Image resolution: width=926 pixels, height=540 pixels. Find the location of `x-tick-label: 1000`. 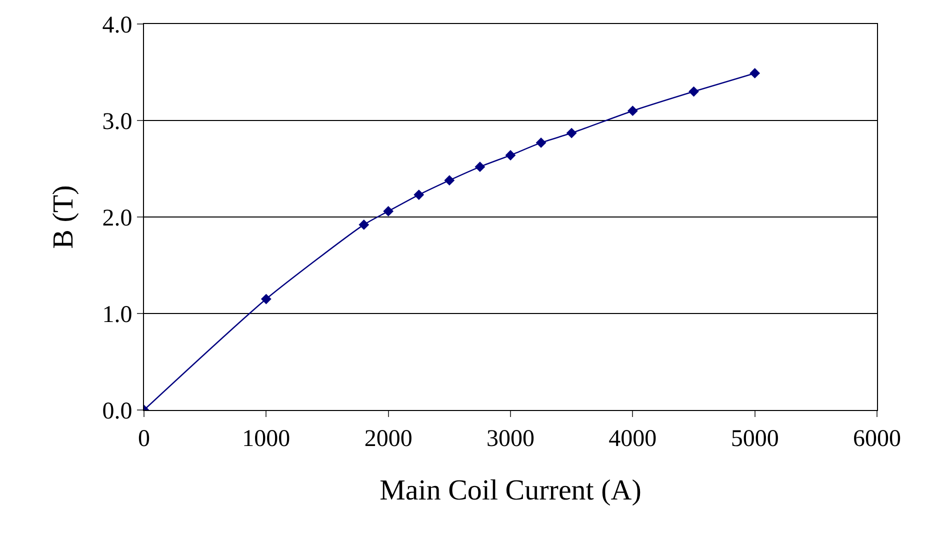

x-tick-label: 1000 is located at coordinates (266, 439).